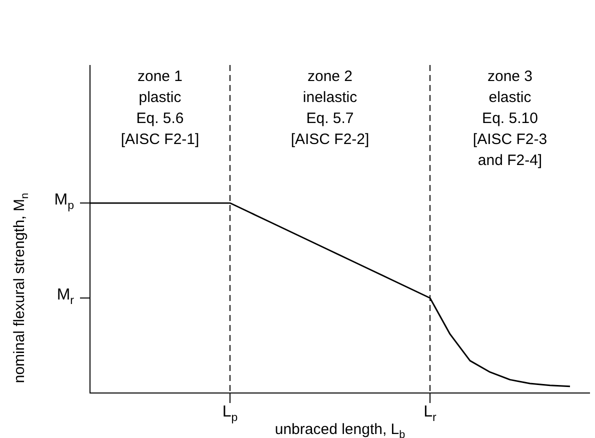 The width and height of the screenshot is (595, 438). Describe the element at coordinates (510, 119) in the screenshot. I see `text: zone 3 elastic Eq. 5.10 [AISC F2-3 and F2-4]` at that location.